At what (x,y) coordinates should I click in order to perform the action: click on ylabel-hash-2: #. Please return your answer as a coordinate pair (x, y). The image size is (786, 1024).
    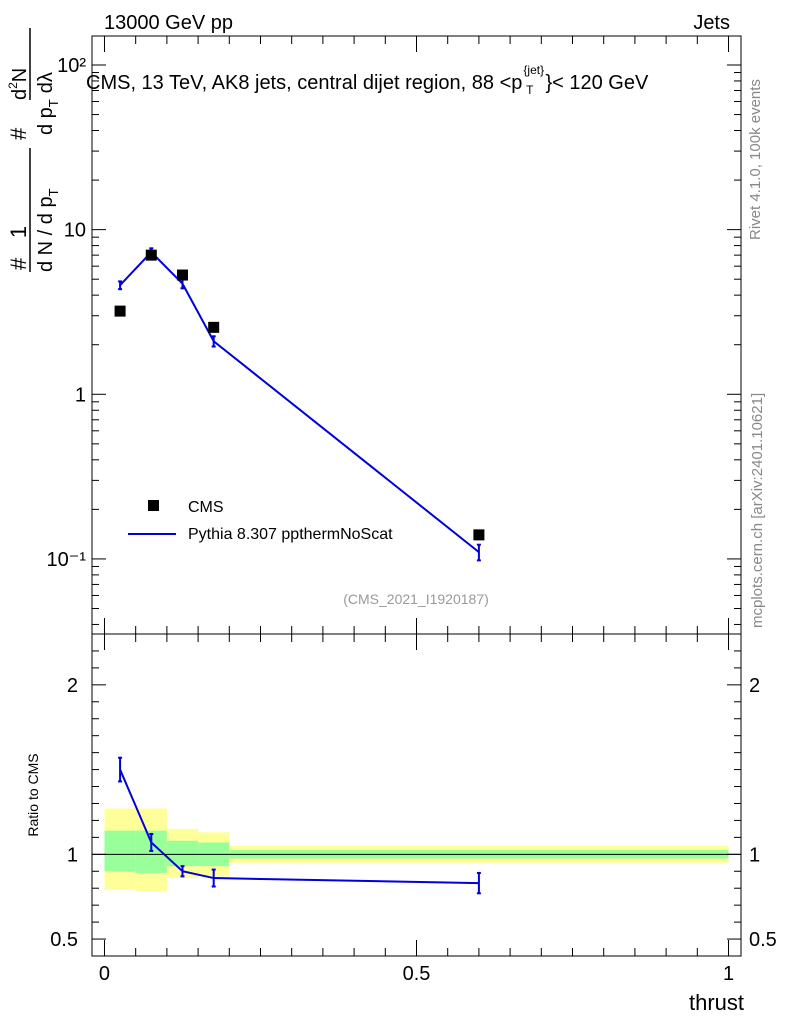
    Looking at the image, I should click on (18, 133).